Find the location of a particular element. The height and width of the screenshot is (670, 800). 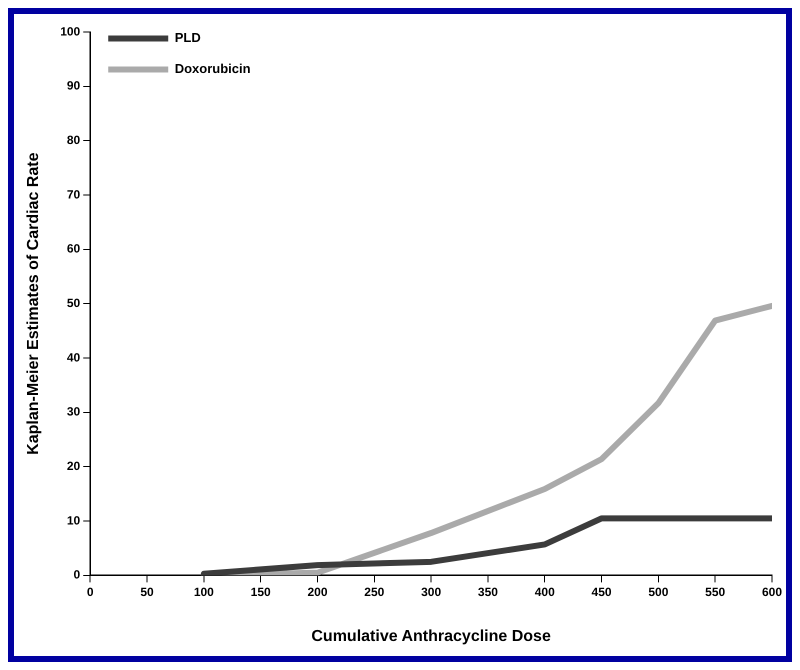

x-tick-label: 350 is located at coordinates (488, 591).